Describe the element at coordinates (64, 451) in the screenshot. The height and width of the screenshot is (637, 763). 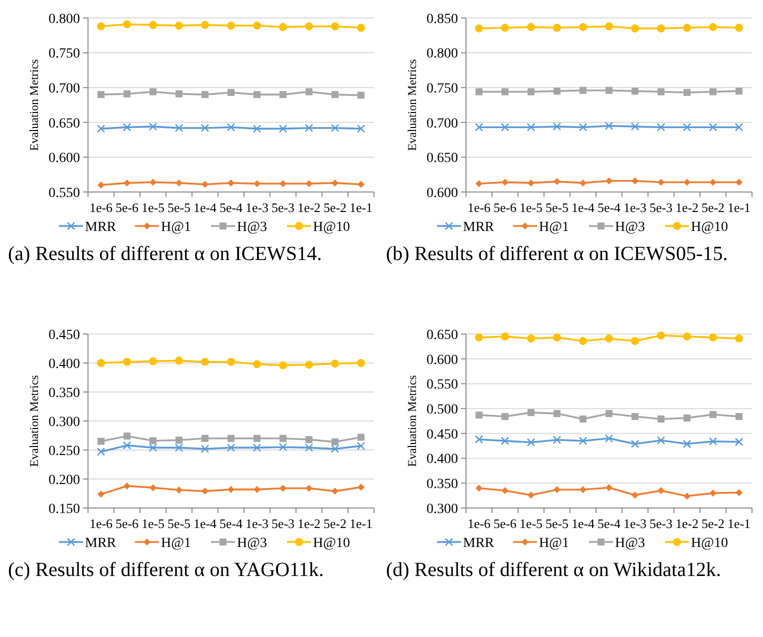
I see `y-tick-label: 0.250` at that location.